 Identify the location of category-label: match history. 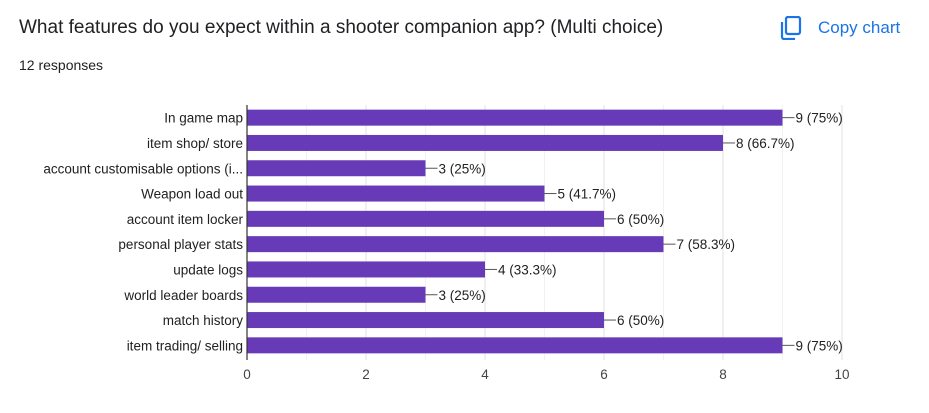
(203, 320).